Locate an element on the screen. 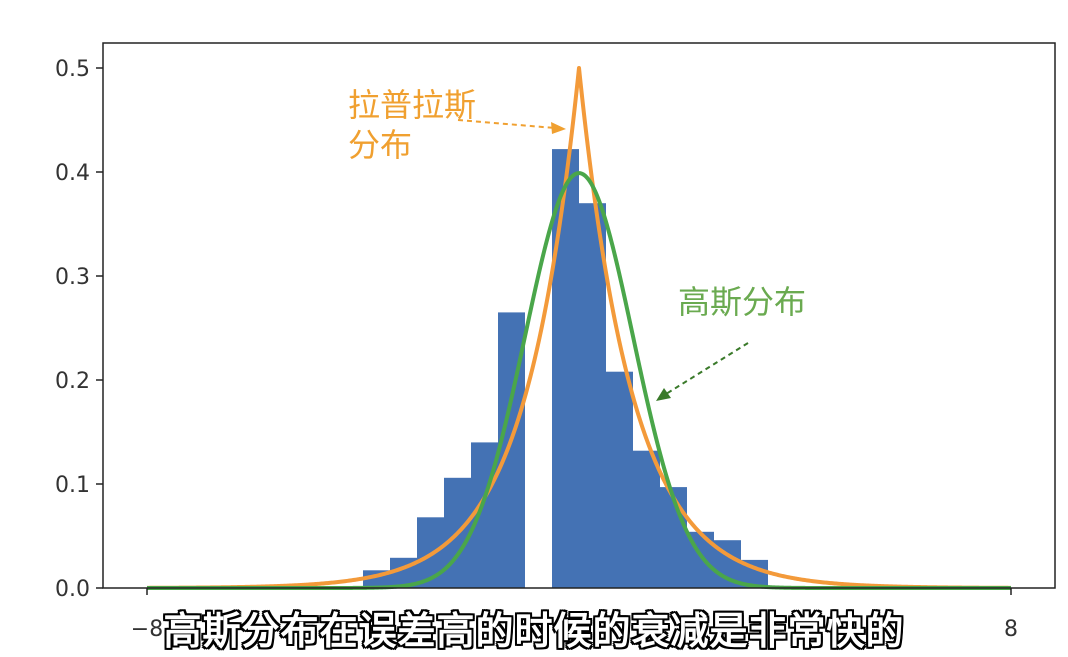 This screenshot has width=1068, height=657. gauss-arrow is located at coordinates (707, 368).